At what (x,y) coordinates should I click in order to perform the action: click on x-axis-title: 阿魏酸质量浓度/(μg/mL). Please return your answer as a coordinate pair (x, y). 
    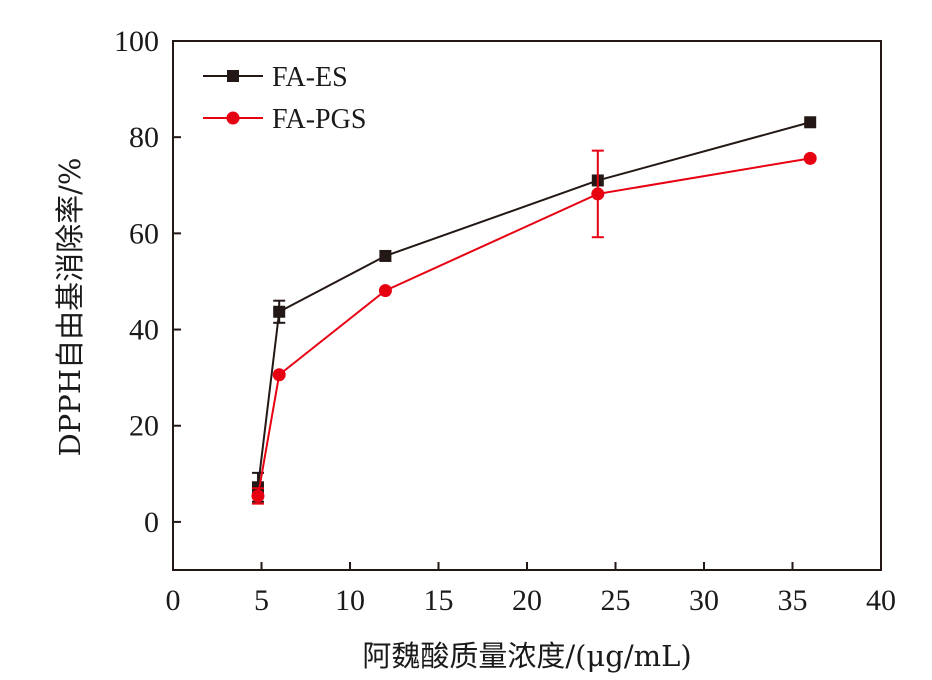
    Looking at the image, I should click on (526, 656).